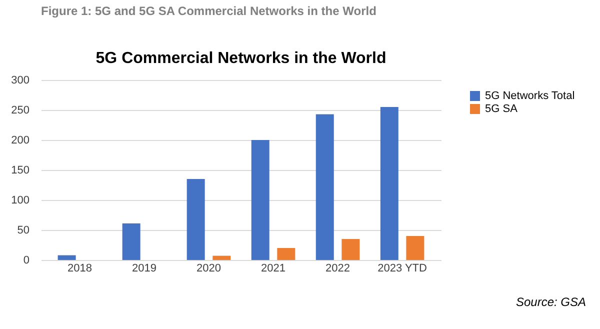  Describe the element at coordinates (144, 268) in the screenshot. I see `x-tick-label: 2019` at that location.